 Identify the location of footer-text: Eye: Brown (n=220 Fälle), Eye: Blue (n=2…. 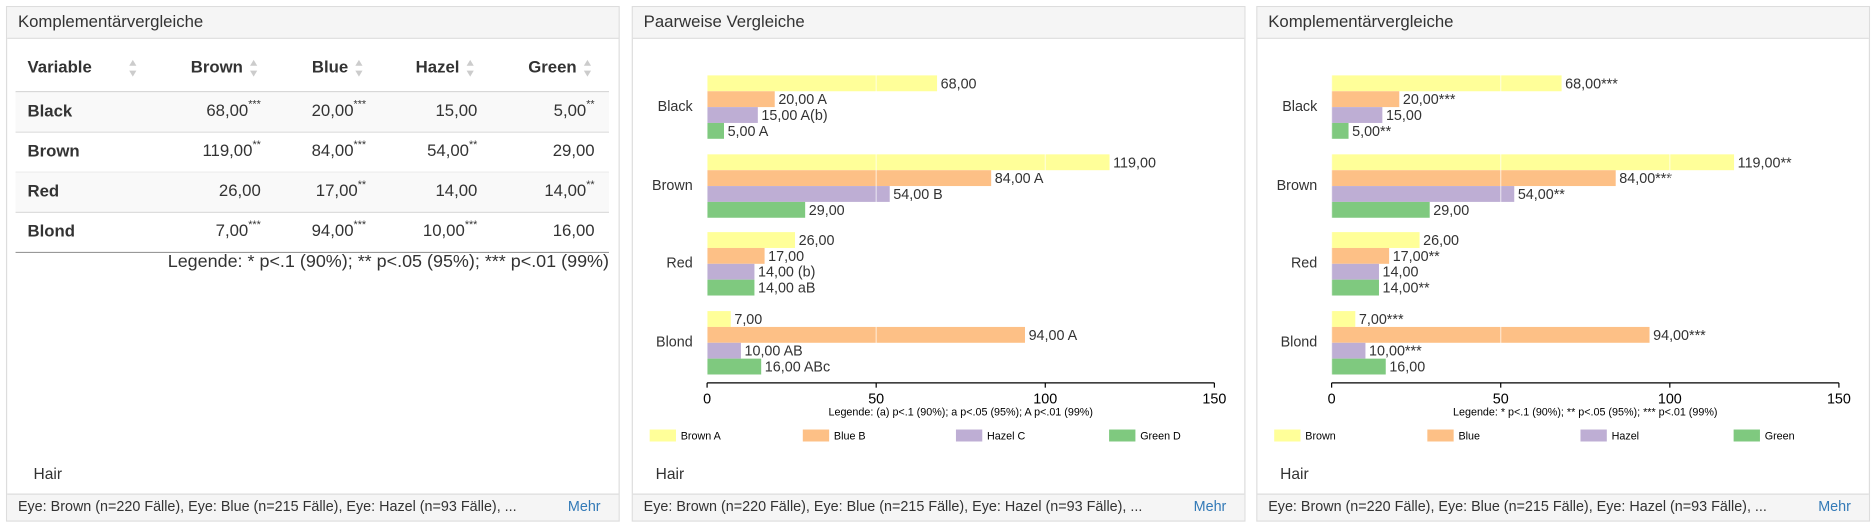
(1517, 507).